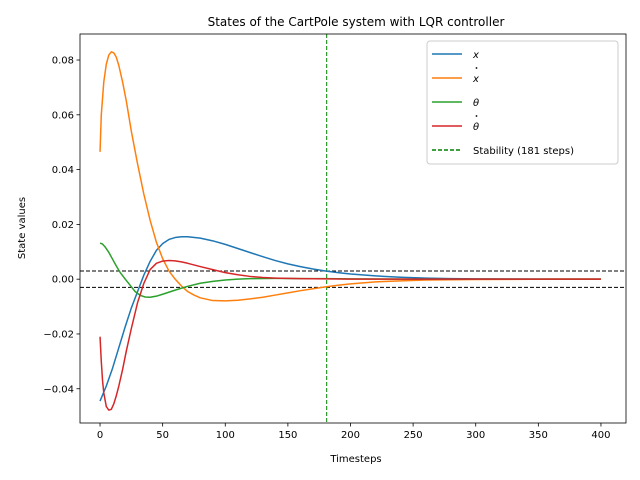  What do you see at coordinates (63, 115) in the screenshot?
I see `y-tick-label: 0.06` at bounding box center [63, 115].